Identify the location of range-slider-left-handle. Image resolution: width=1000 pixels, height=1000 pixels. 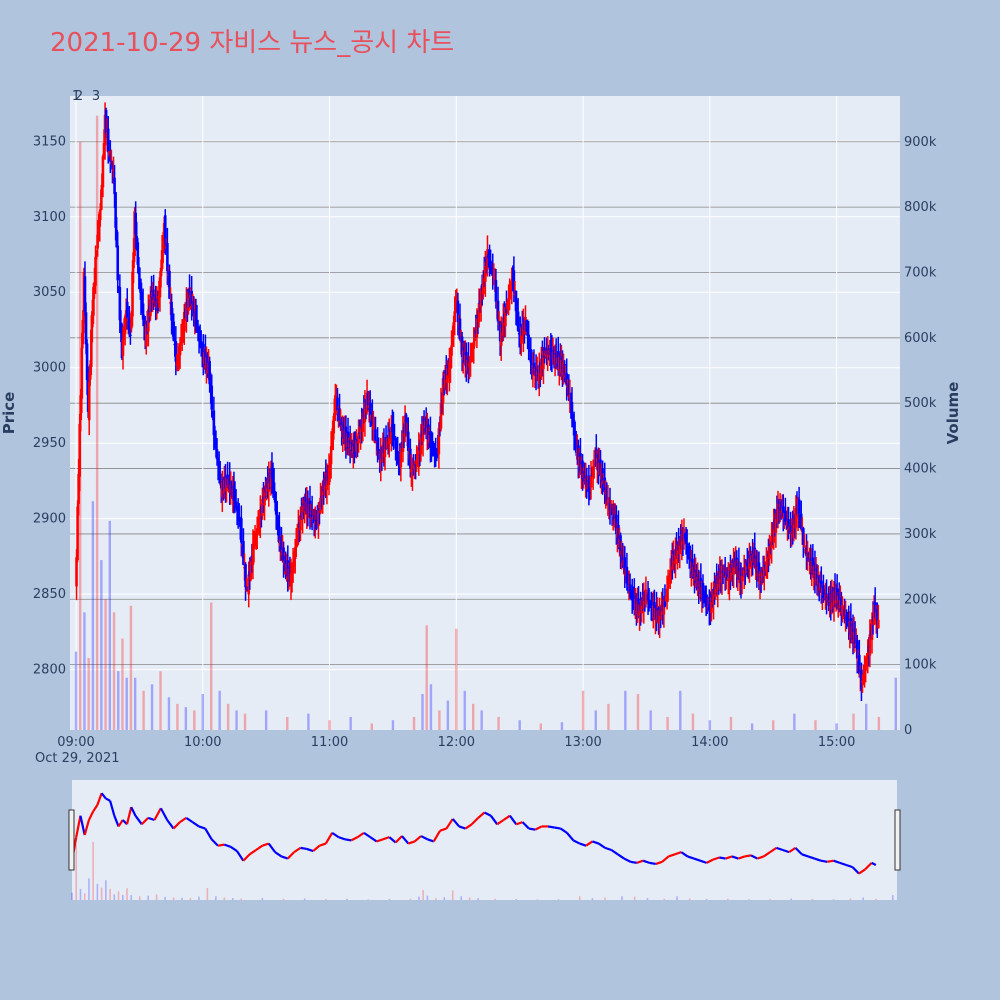
(71, 840).